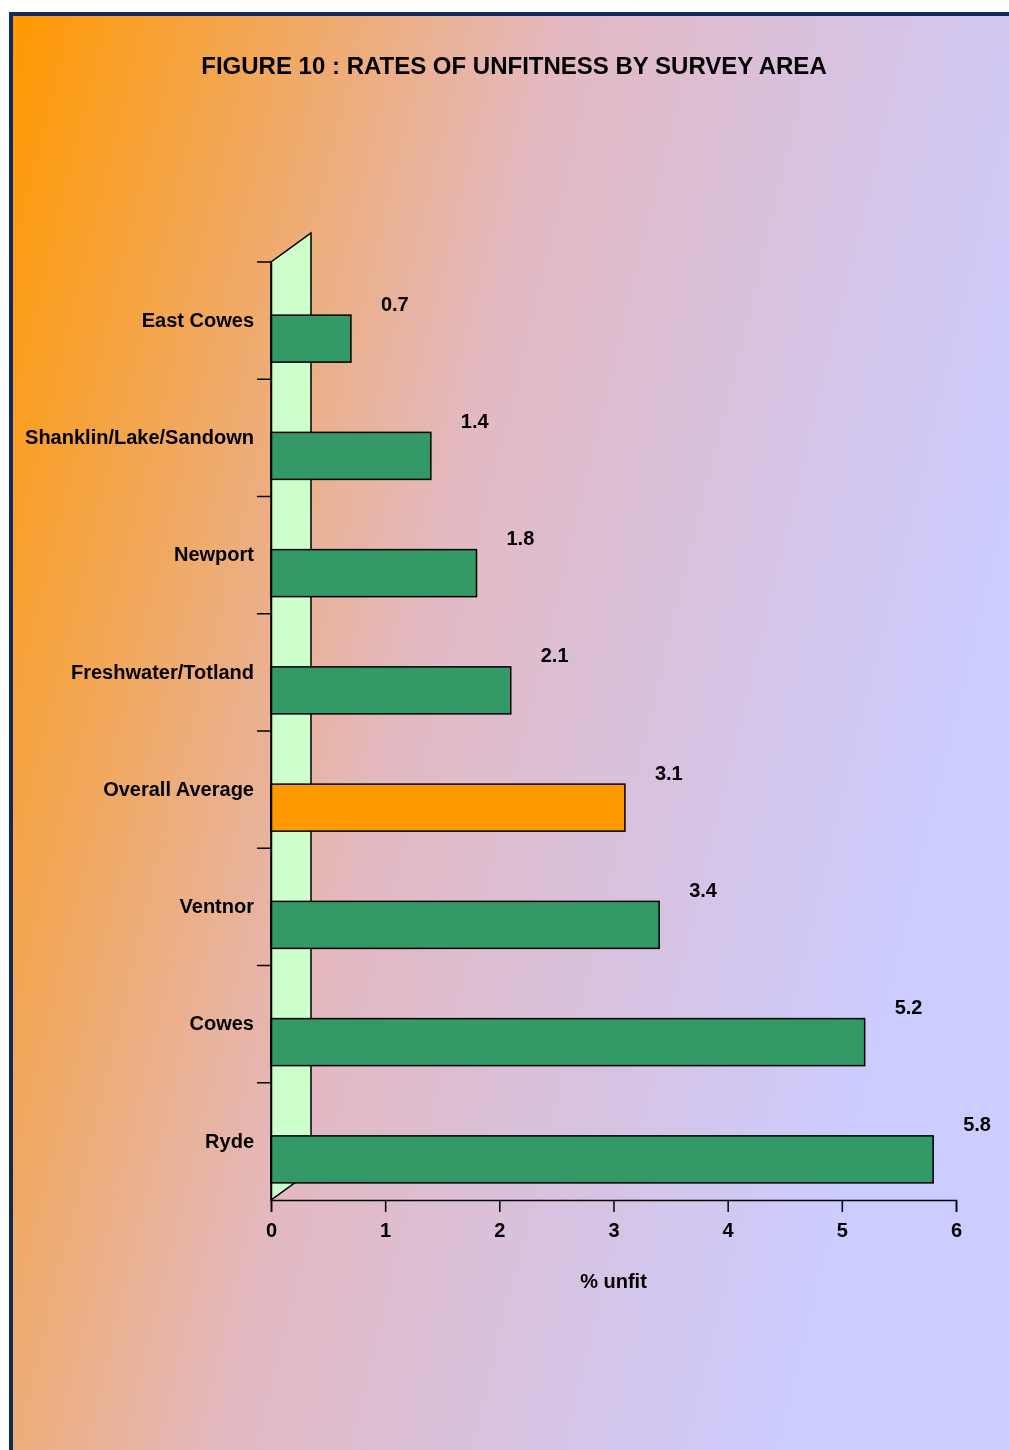 The image size is (1009, 1450). I want to click on x-tick-label: 4, so click(728, 1230).